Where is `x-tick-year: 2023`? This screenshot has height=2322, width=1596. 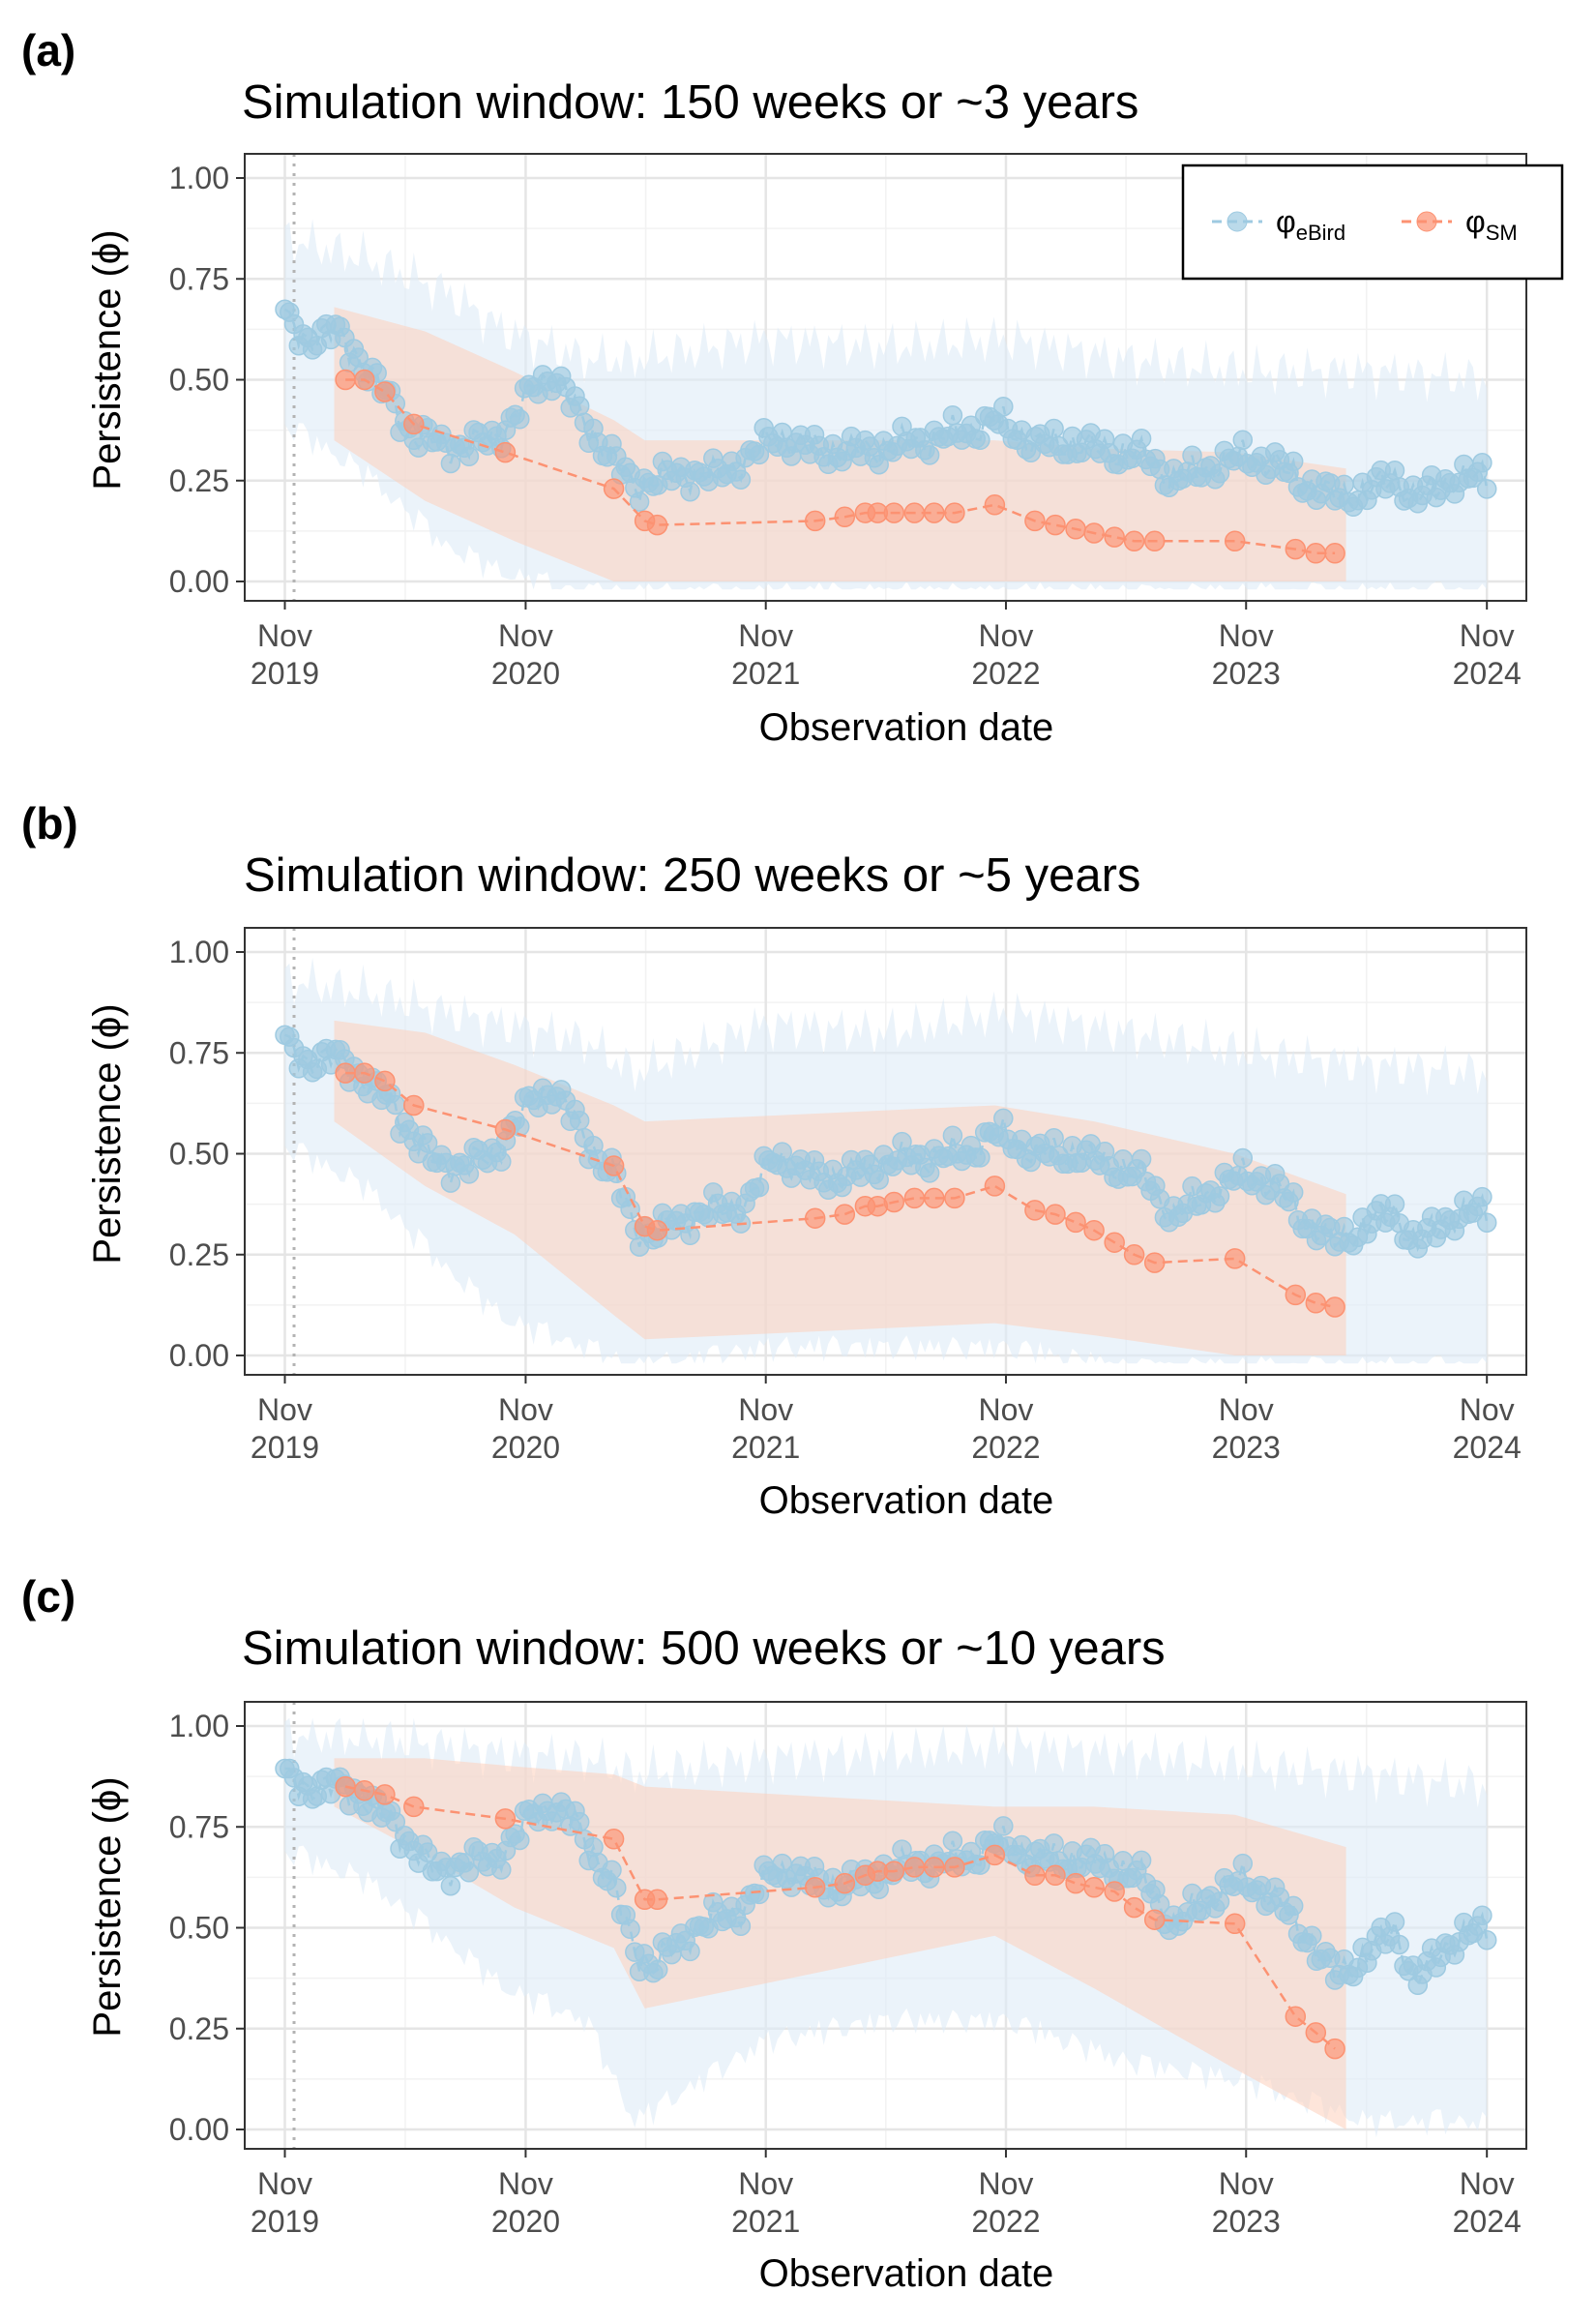 x-tick-year: 2023 is located at coordinates (1246, 1447).